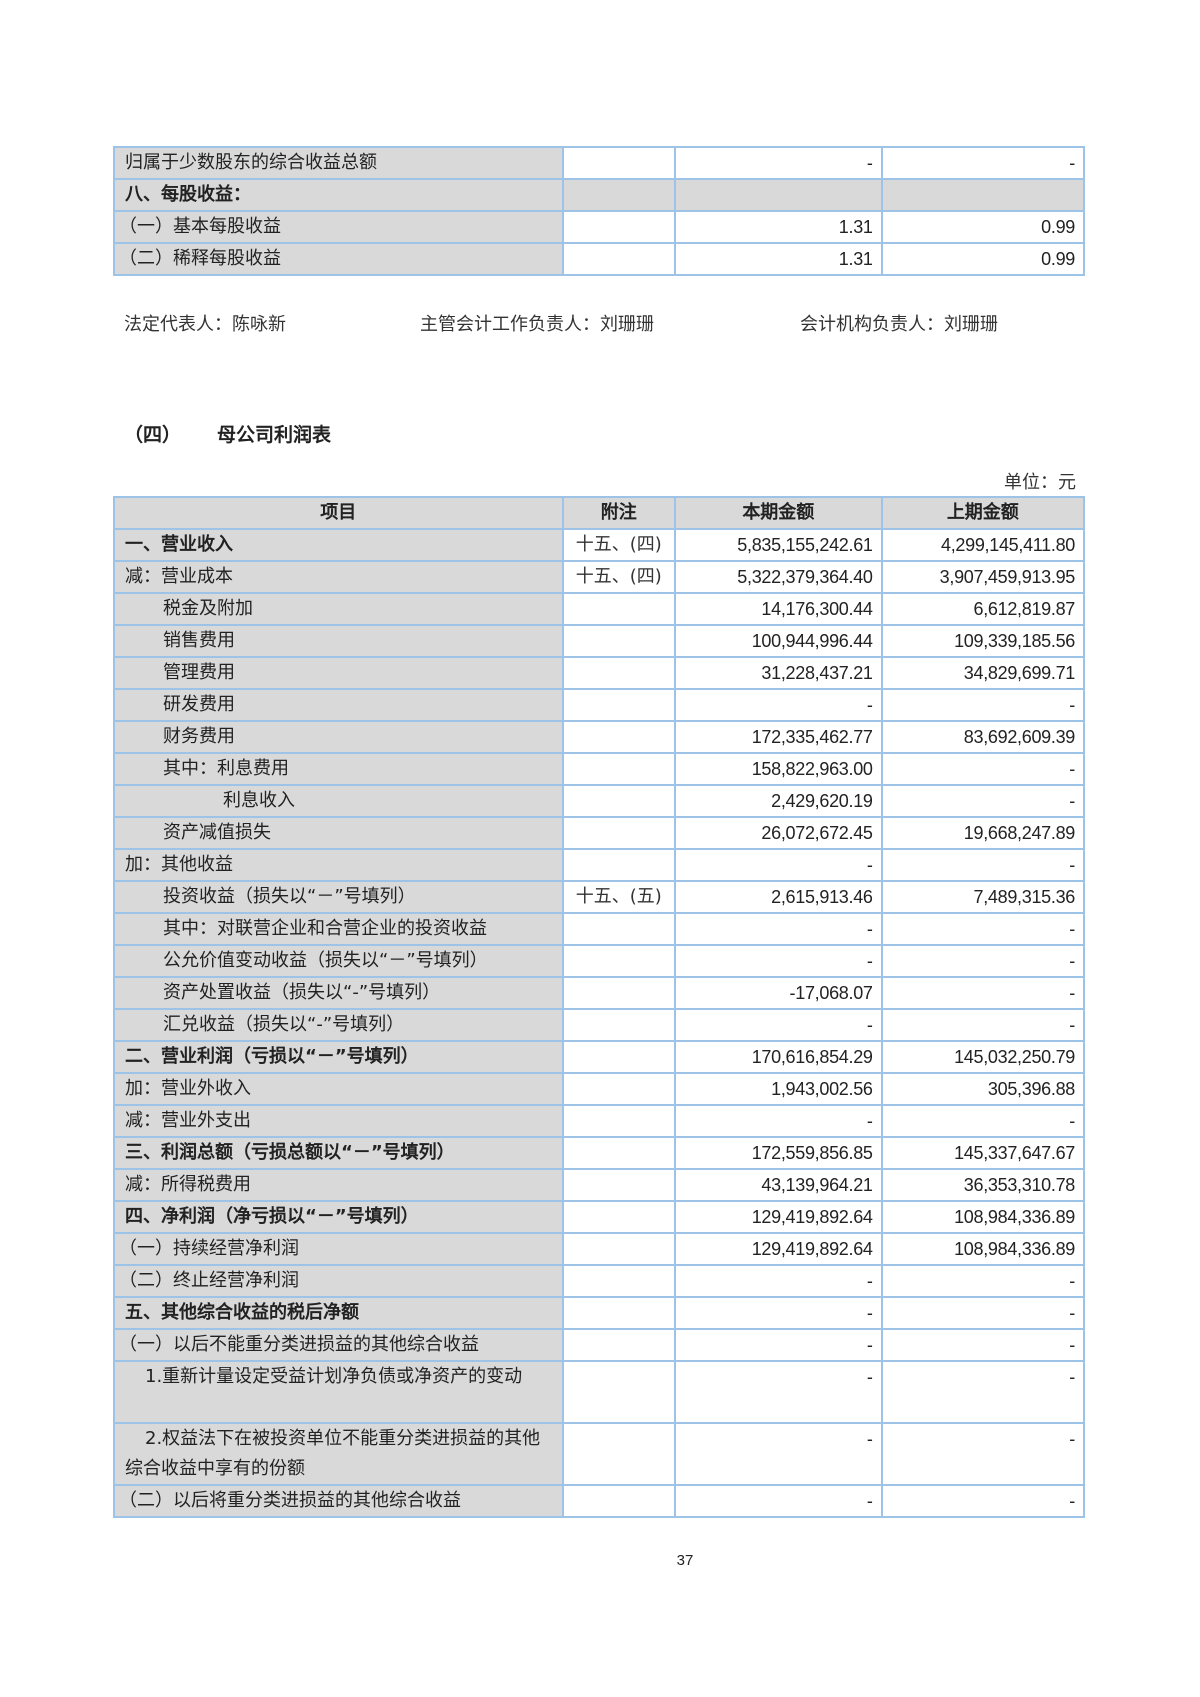 Image resolution: width=1200 pixels, height=1697 pixels. I want to click on table-row: （二）稀释每股收益 1.31 0.99, so click(599, 259).